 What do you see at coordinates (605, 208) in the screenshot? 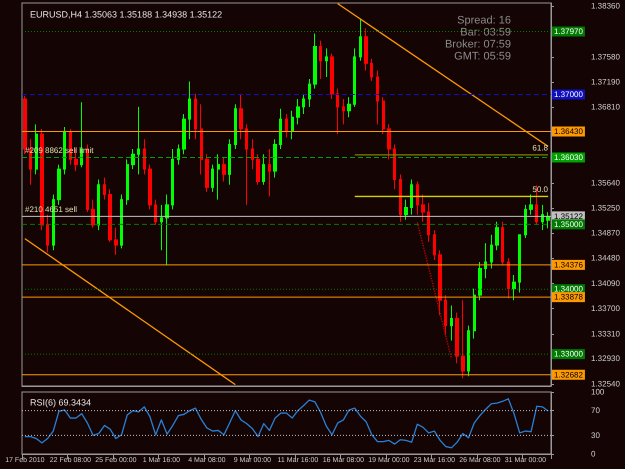
I see `y-tick-label: 1.35250` at bounding box center [605, 208].